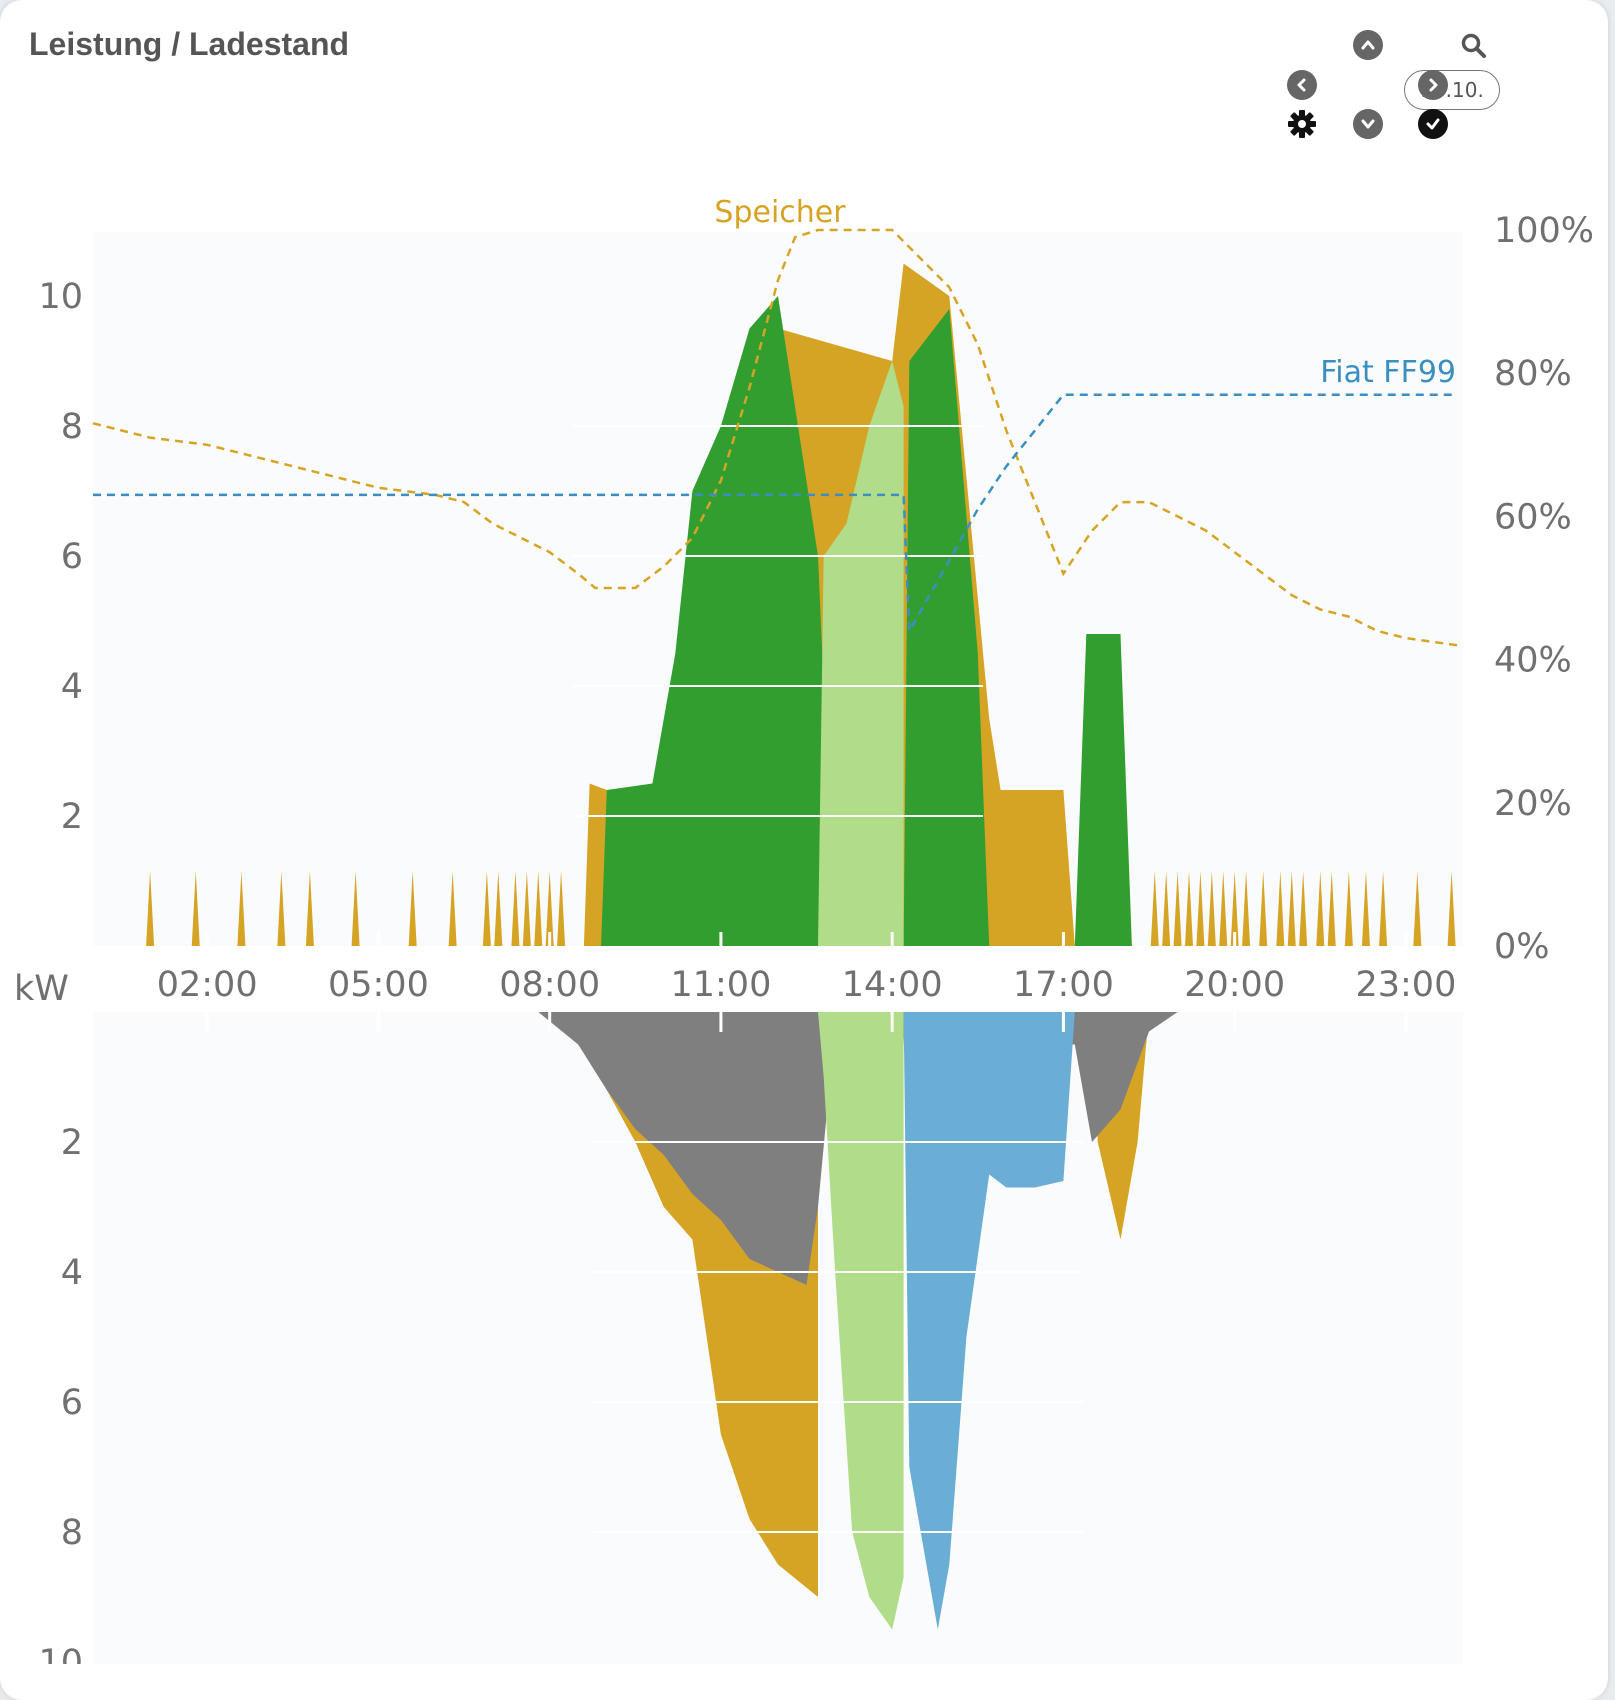 This screenshot has height=1700, width=1615. I want to click on x-tick-label: 11:00, so click(720, 985).